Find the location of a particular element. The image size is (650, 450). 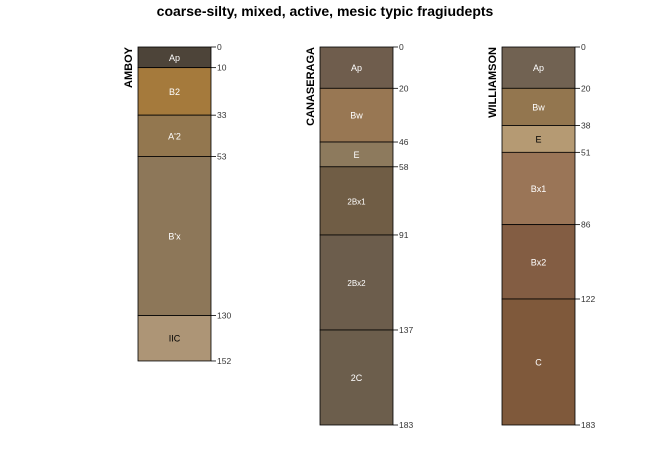

profile-name: WILLIAMSON is located at coordinates (493, 82).